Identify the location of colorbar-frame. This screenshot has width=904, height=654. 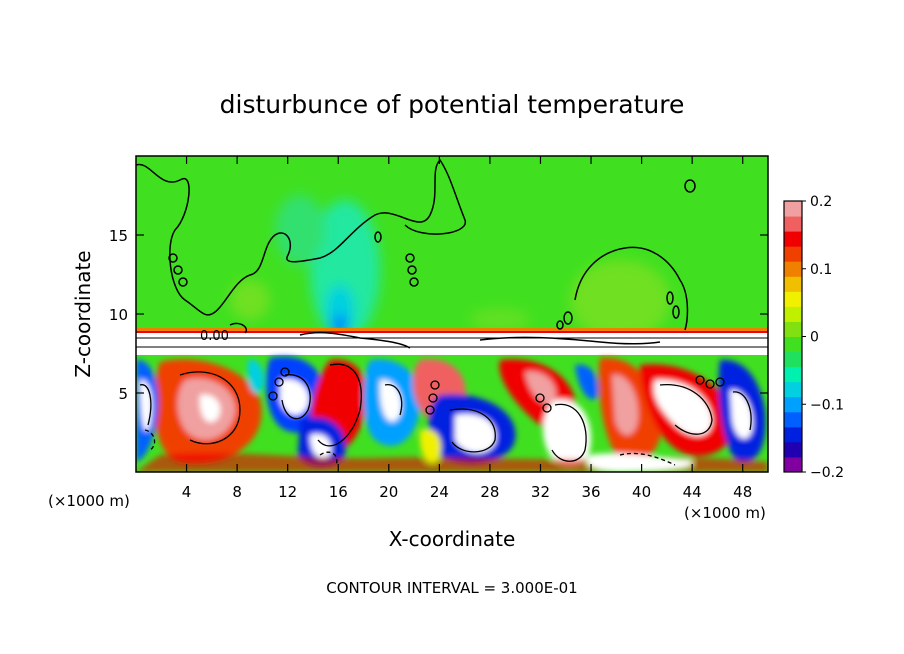
(793, 336).